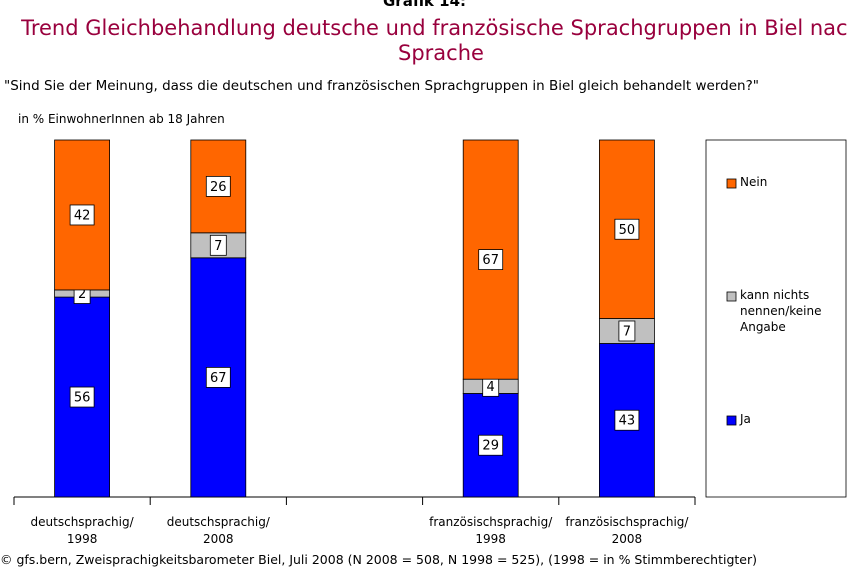 Image resolution: width=849 pixels, height=569 pixels. I want to click on x-tick-label: deutschsprachig/ 1998, so click(82, 530).